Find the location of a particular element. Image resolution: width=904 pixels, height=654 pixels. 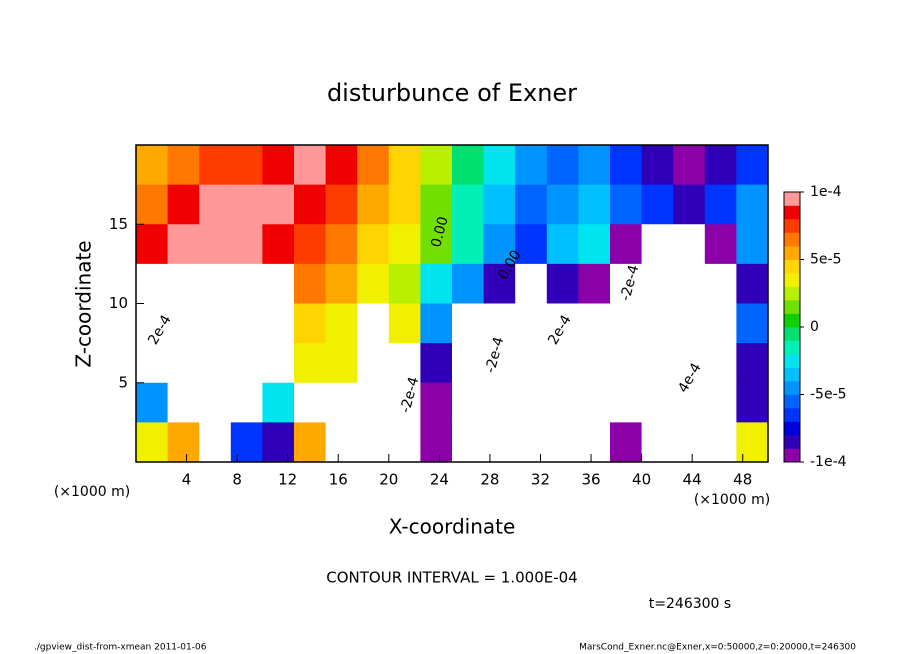

x-tick-label: 28 is located at coordinates (489, 480).